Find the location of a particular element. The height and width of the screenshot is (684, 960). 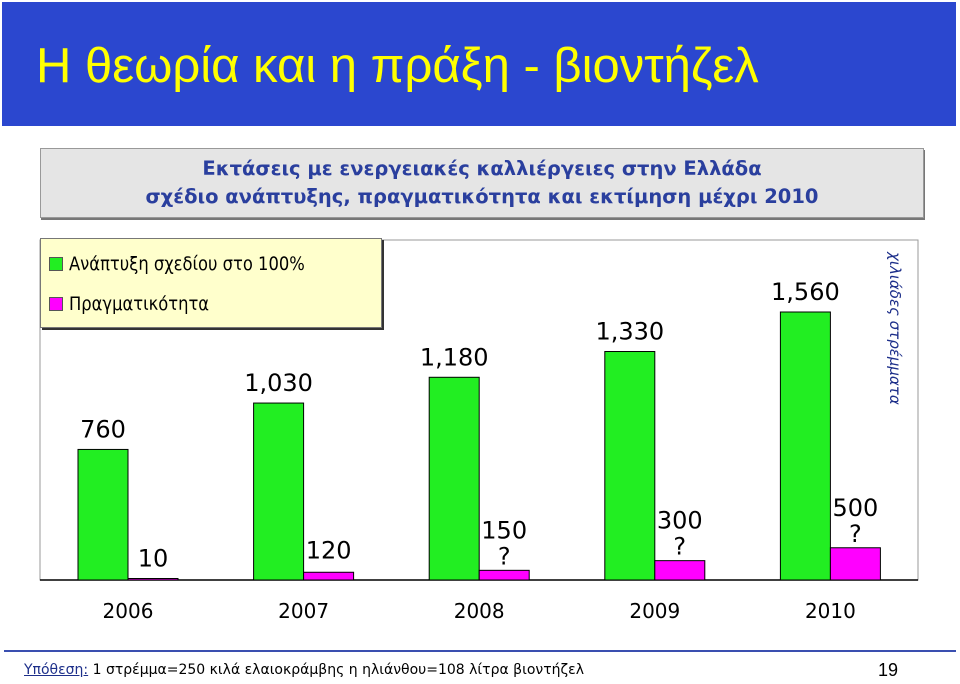

bar-plan-2010 is located at coordinates (805, 446).